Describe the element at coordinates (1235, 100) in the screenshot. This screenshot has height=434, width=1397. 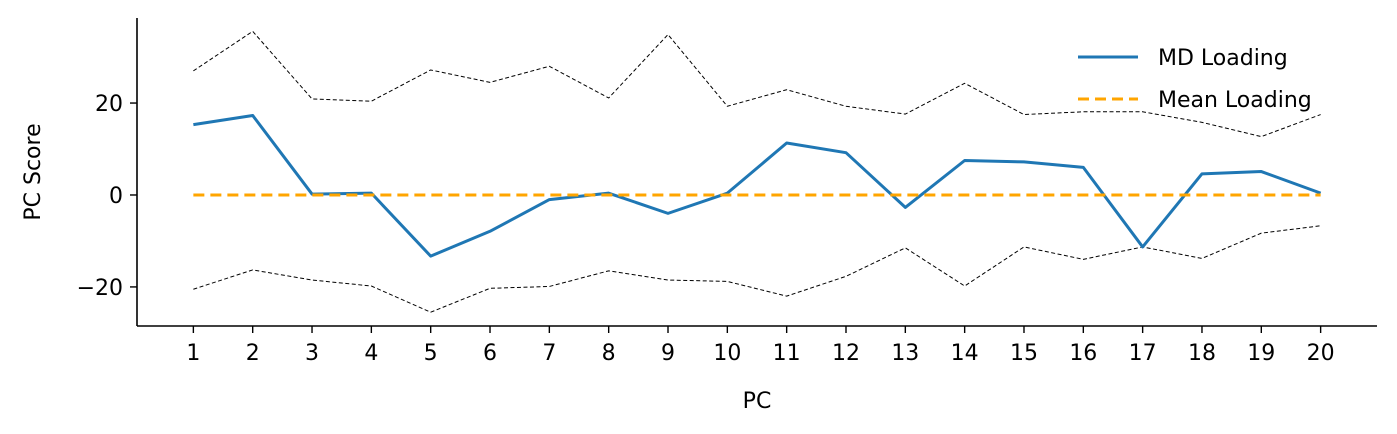
I see `legend-label: Mean Loading` at that location.